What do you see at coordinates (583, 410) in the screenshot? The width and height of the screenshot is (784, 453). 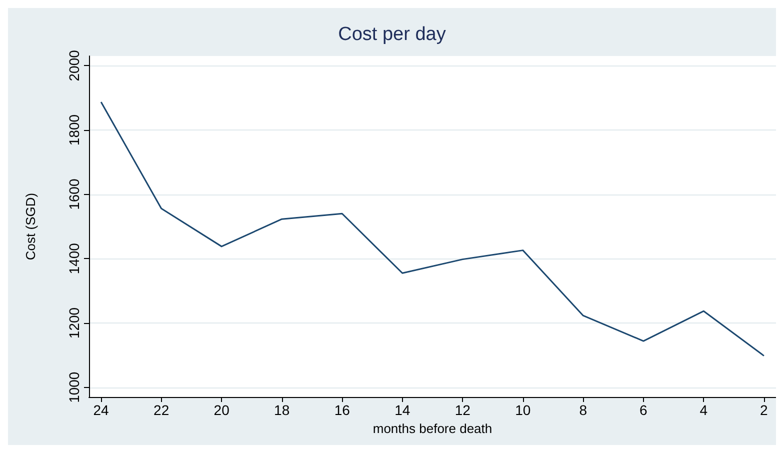 I see `x-tick-label: 8` at bounding box center [583, 410].